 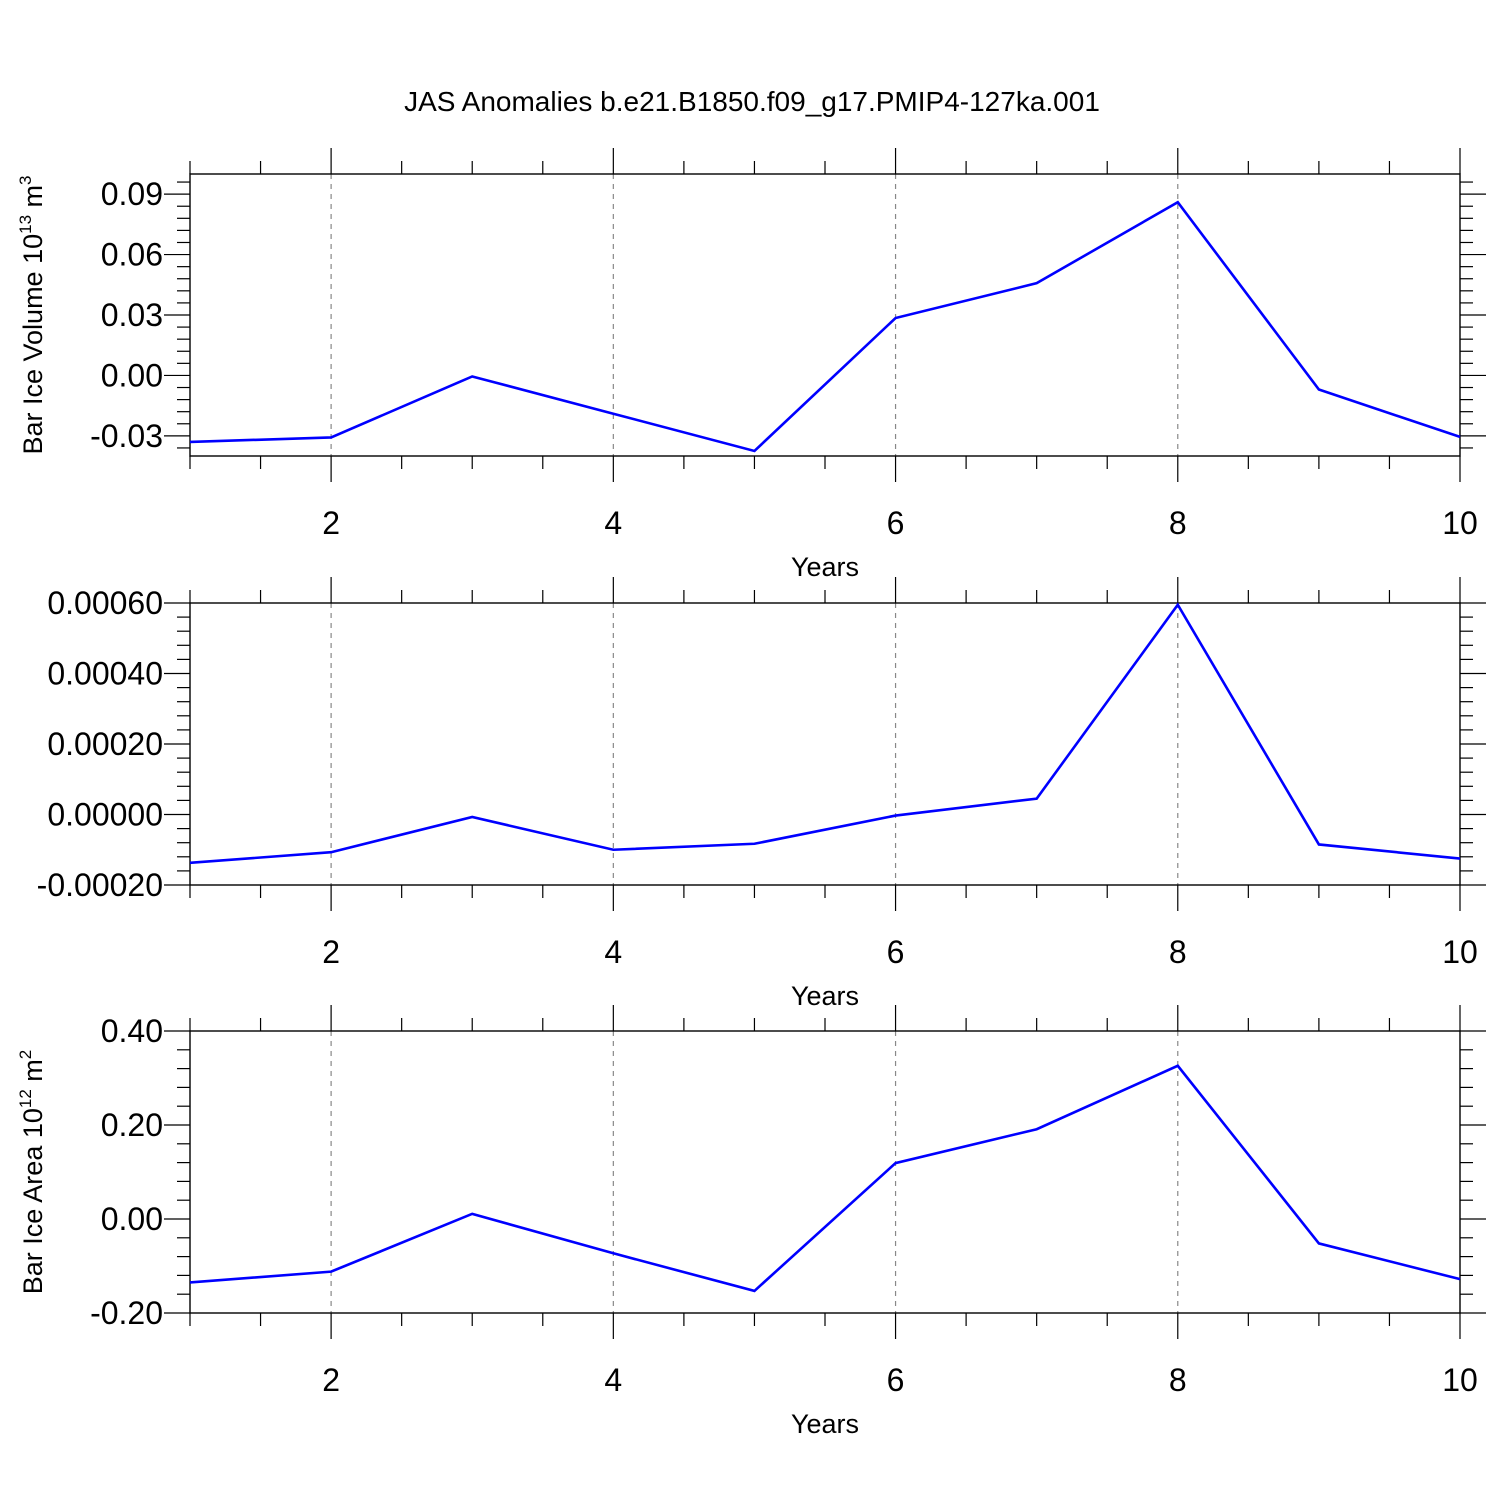 What do you see at coordinates (105, 815) in the screenshot?
I see `y-tick-label: 0.00000` at bounding box center [105, 815].